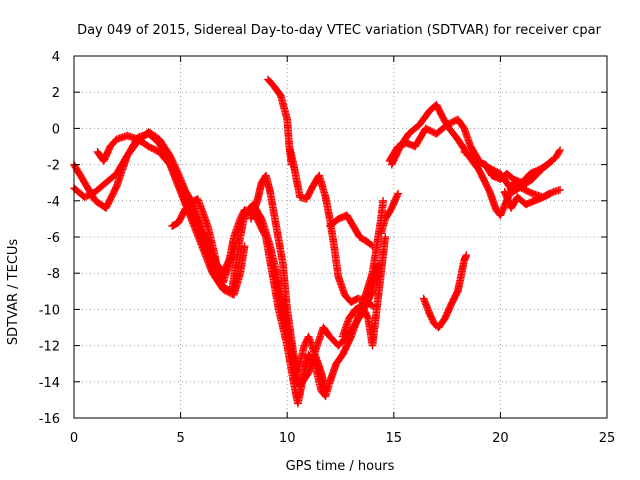 The width and height of the screenshot is (640, 480). I want to click on y-tick-labels: 4 2 0 -2 -4 -6 -8 -10 -12 -14 -16, so click(49, 238).